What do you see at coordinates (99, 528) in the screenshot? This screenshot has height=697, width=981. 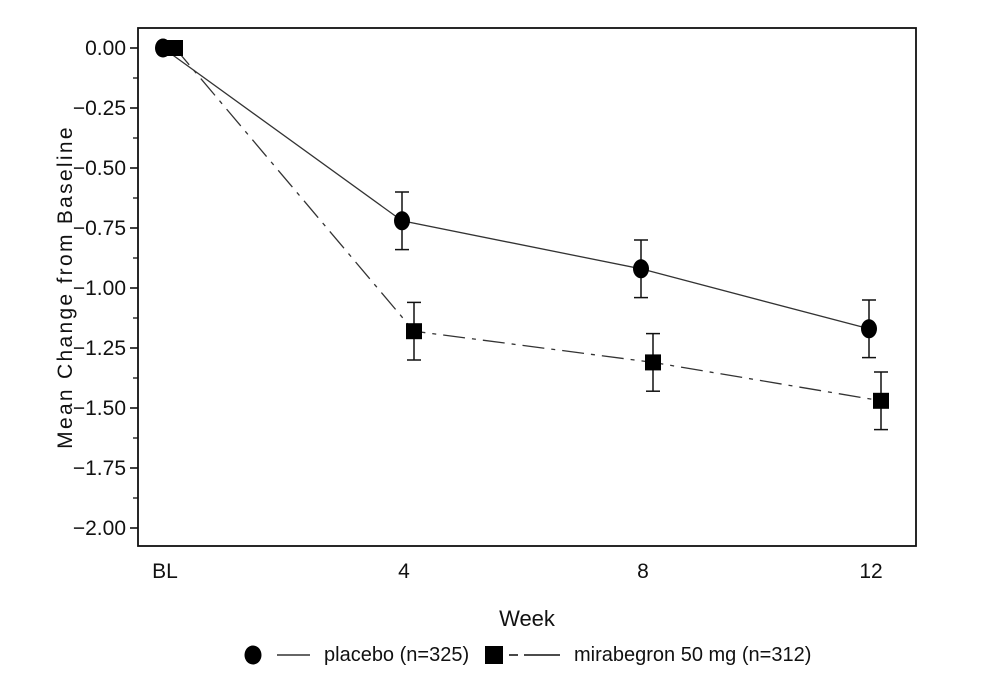 I see `y-axis-tick-label: −2.00` at bounding box center [99, 528].